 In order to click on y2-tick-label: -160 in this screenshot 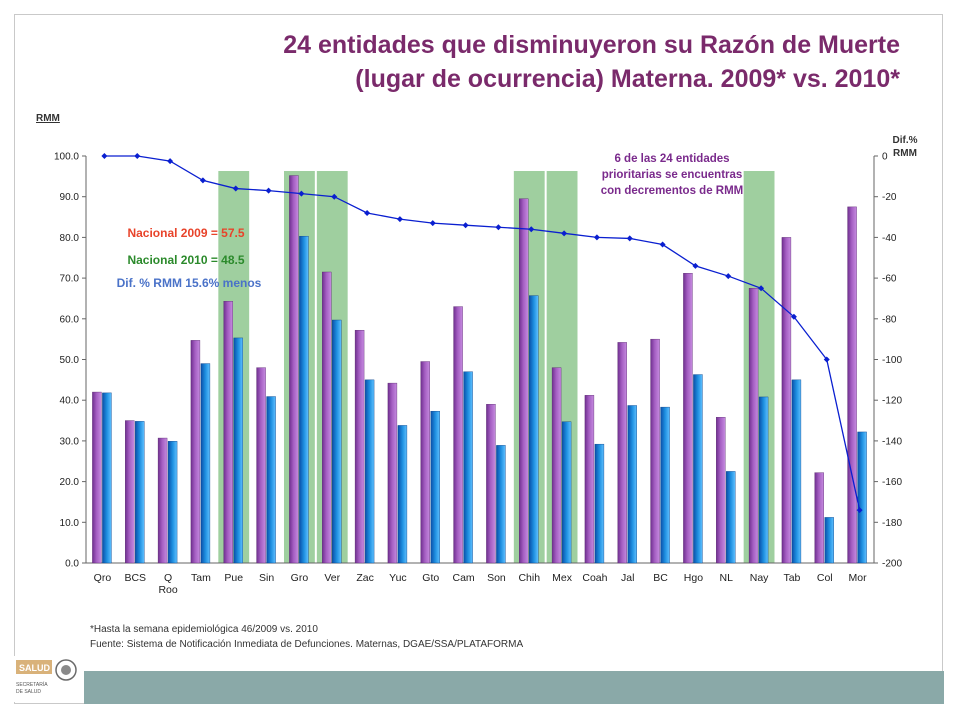, I will do `click(892, 482)`.